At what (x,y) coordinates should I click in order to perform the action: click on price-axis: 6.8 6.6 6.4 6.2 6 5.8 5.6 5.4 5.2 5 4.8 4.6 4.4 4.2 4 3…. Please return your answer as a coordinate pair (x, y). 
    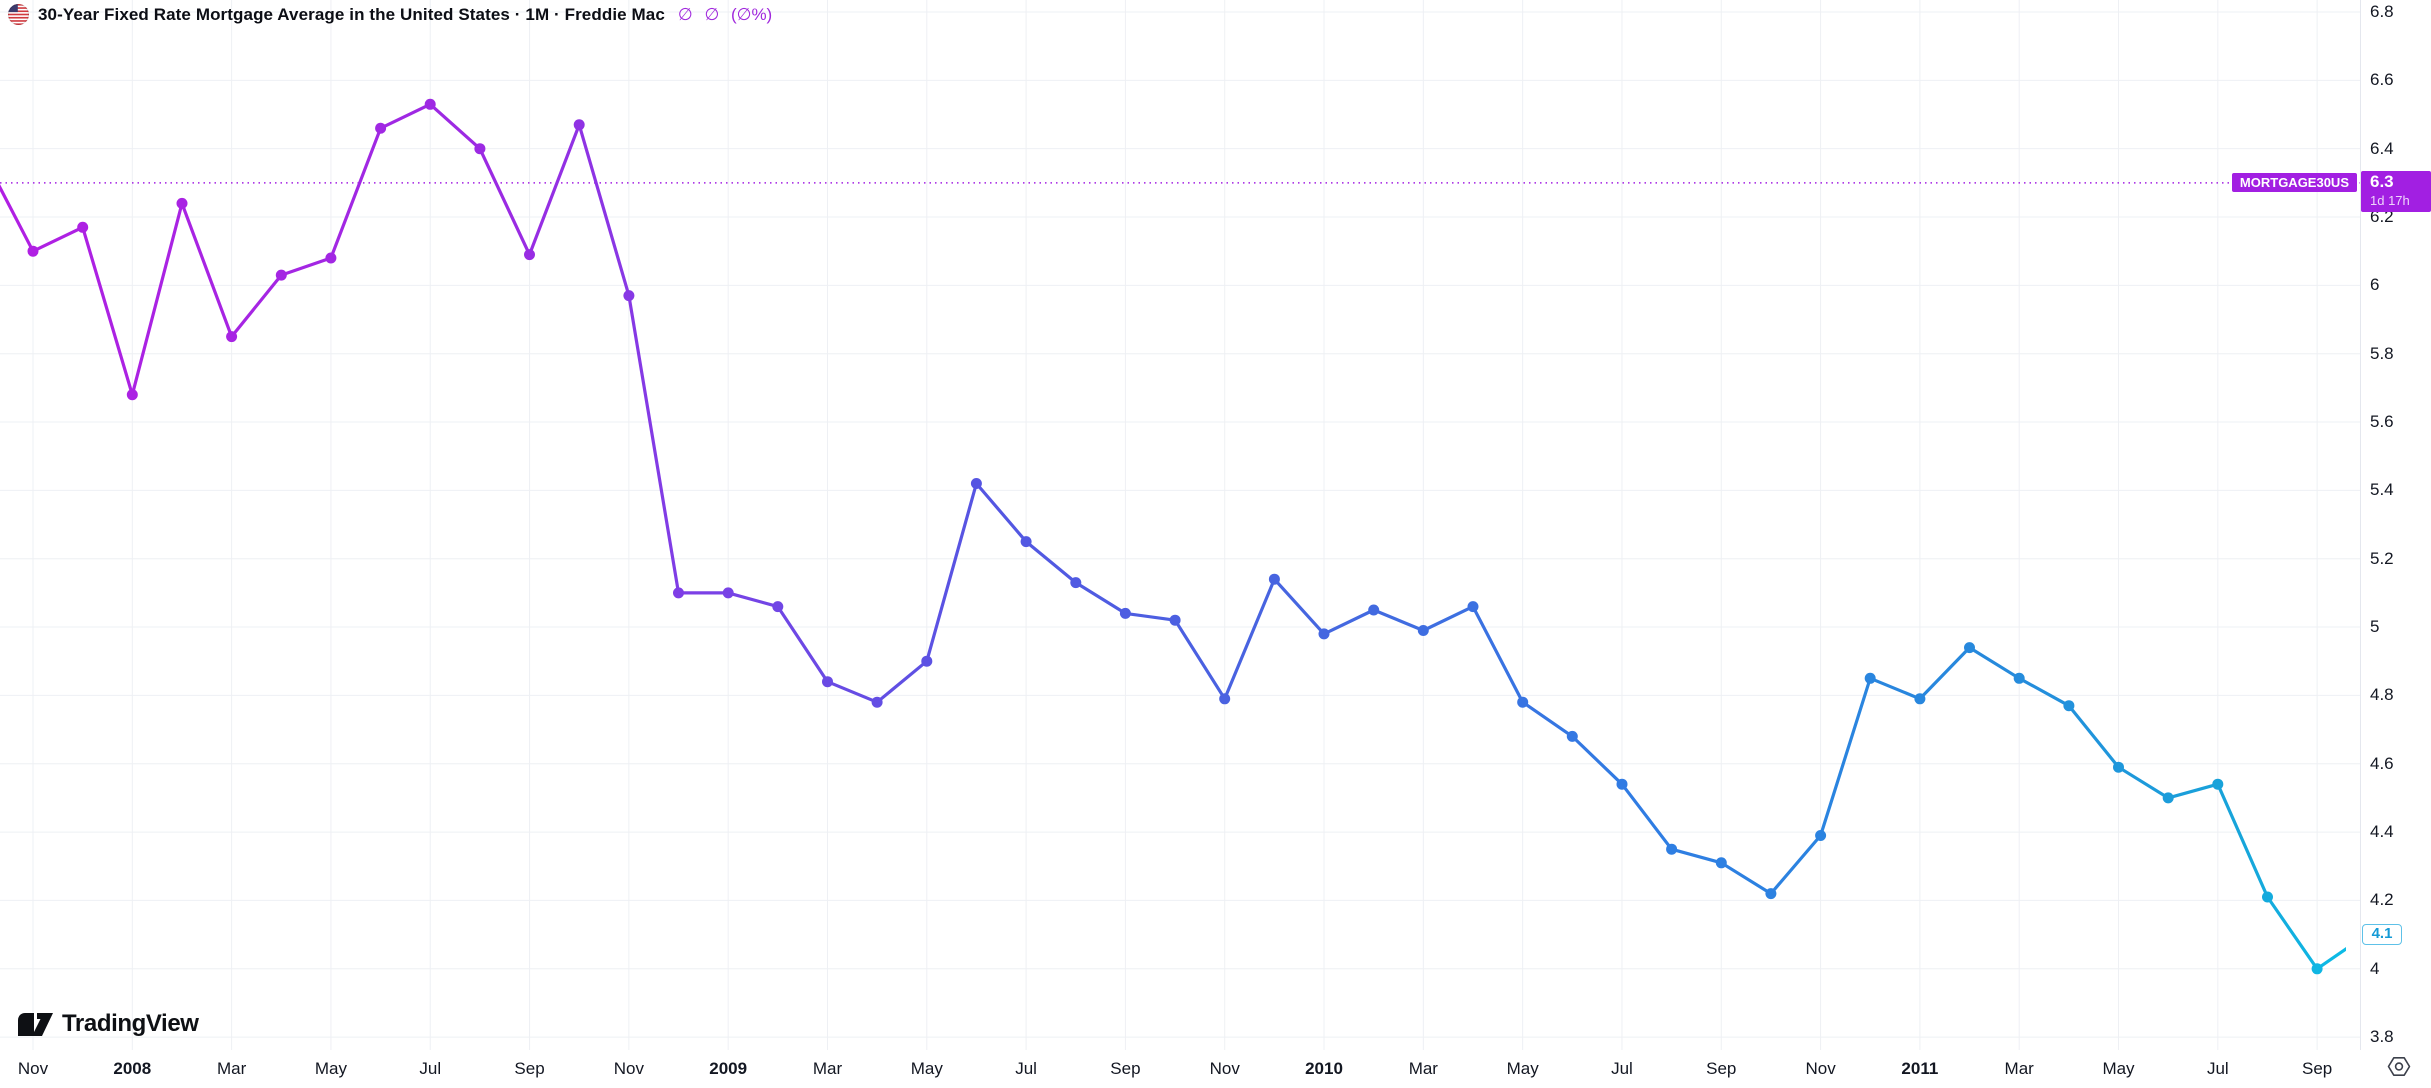
    Looking at the image, I should click on (2395, 525).